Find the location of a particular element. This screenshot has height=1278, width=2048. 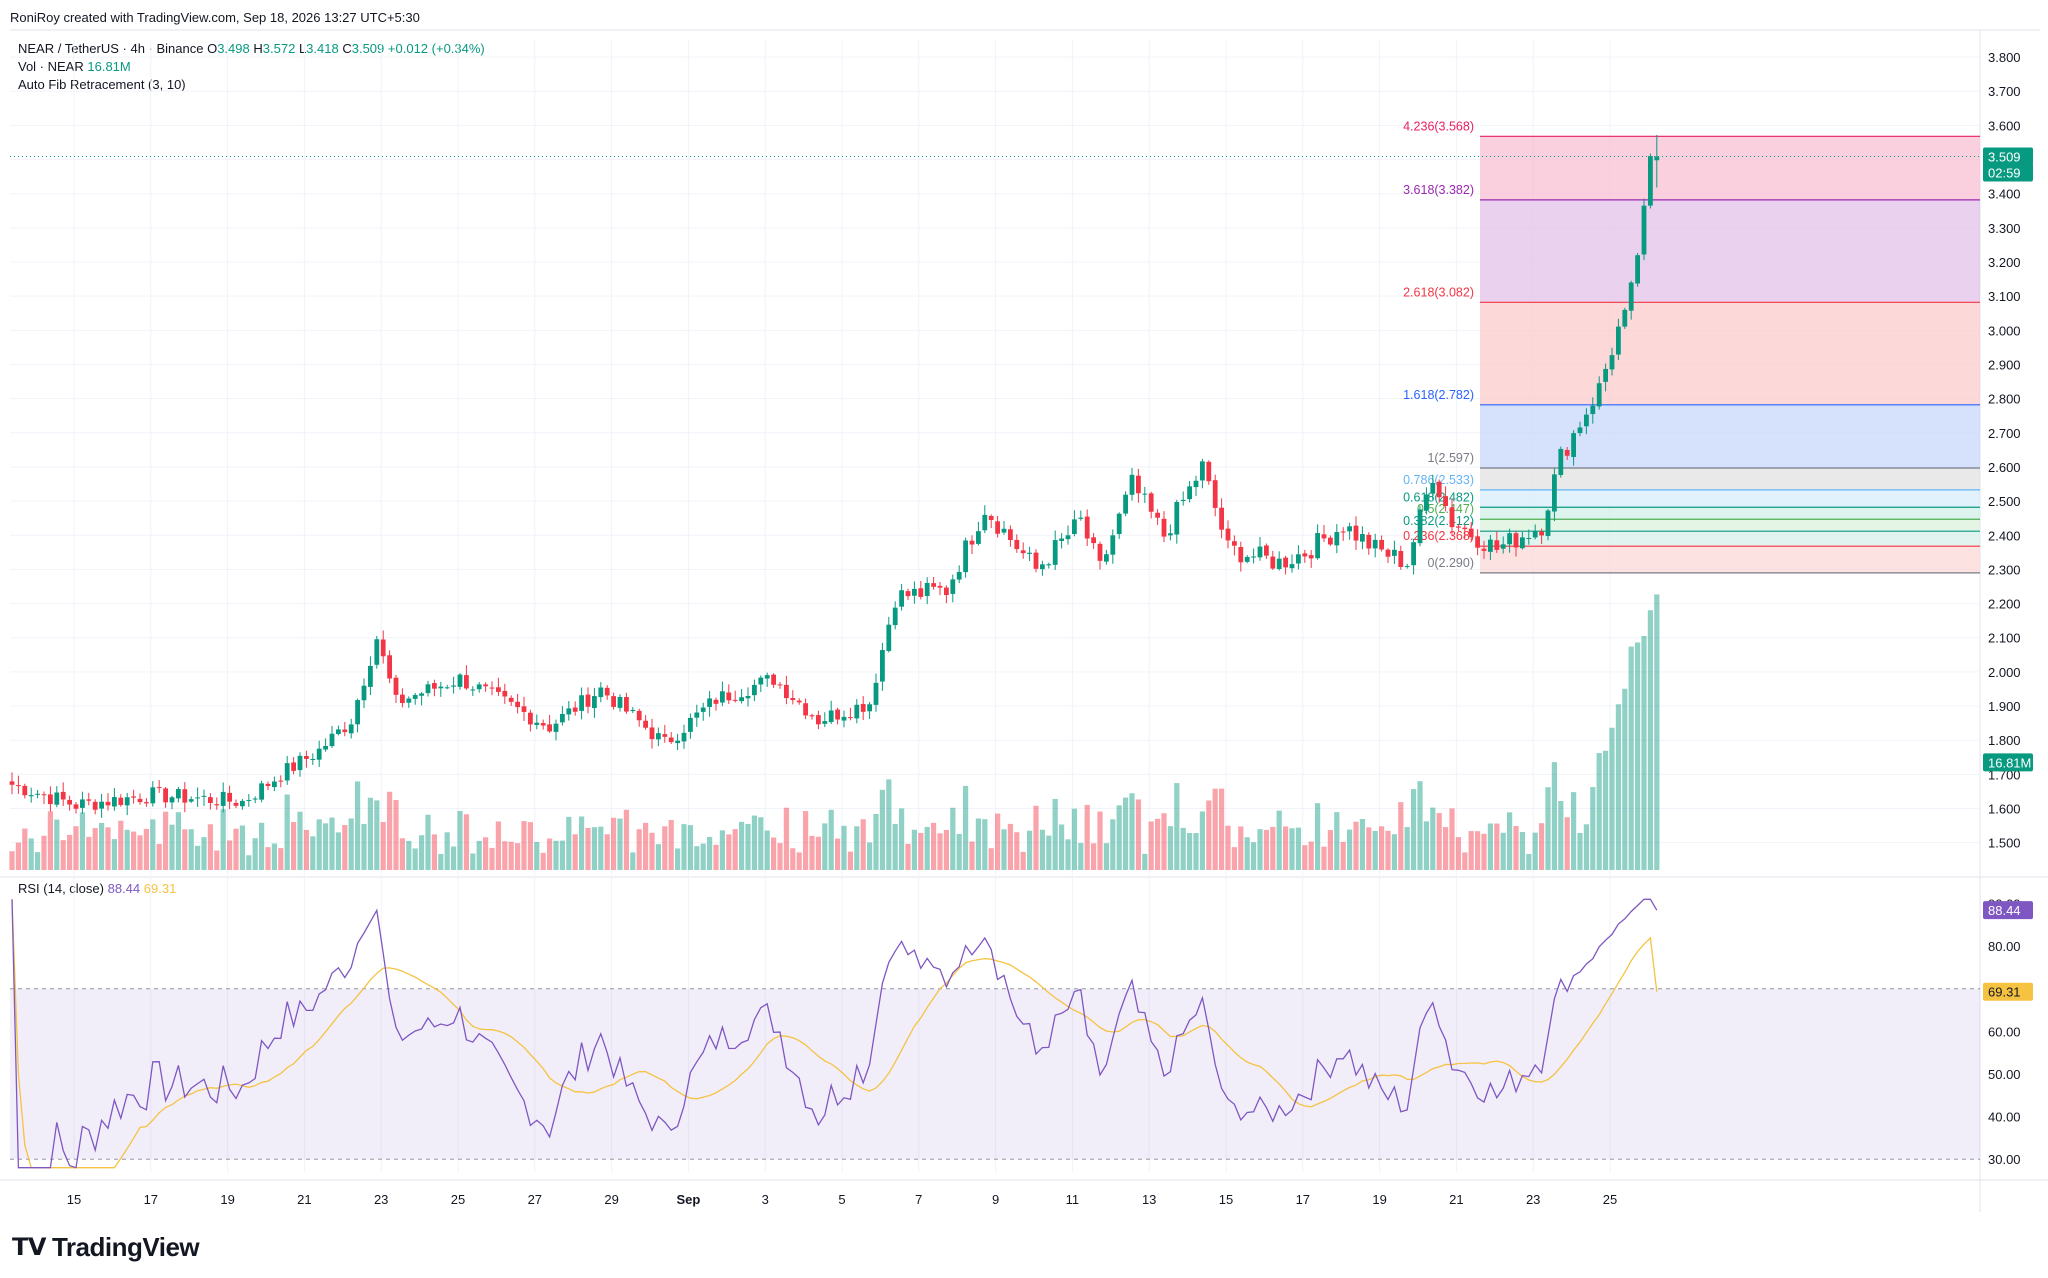

time-tick-label: 29 is located at coordinates (611, 1199).